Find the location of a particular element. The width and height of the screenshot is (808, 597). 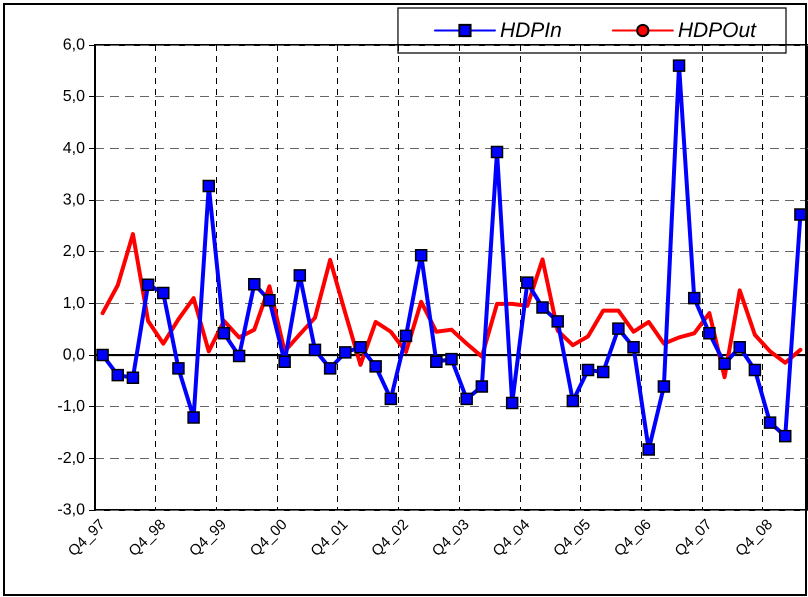

y-tick-label: 2,0 is located at coordinates (74, 251).